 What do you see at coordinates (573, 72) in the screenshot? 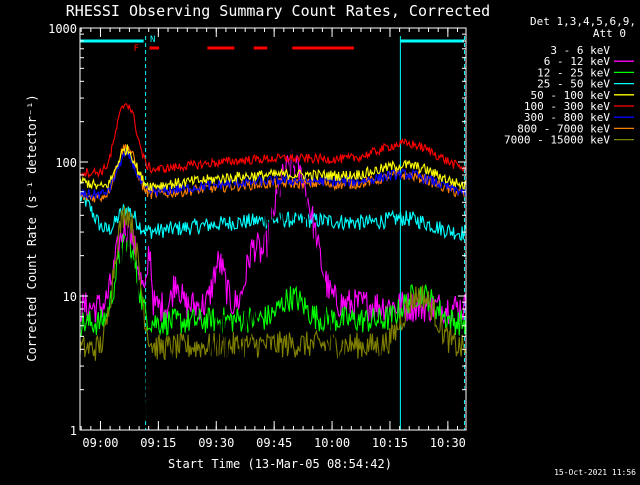
I see `legend-label: 12 - 25 keV` at bounding box center [573, 72].